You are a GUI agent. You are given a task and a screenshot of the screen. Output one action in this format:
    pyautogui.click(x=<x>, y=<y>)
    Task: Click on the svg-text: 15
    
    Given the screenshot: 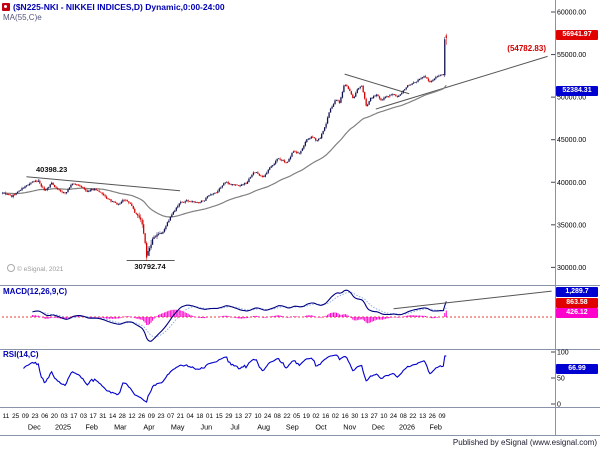 What is the action you would take?
    pyautogui.click(x=220, y=416)
    